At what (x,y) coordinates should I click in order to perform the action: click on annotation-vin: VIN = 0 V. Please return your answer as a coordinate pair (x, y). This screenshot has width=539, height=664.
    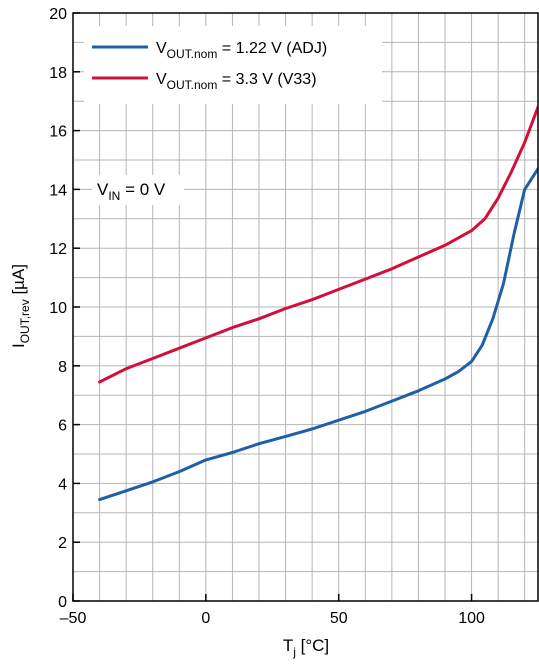
    Looking at the image, I should click on (131, 191).